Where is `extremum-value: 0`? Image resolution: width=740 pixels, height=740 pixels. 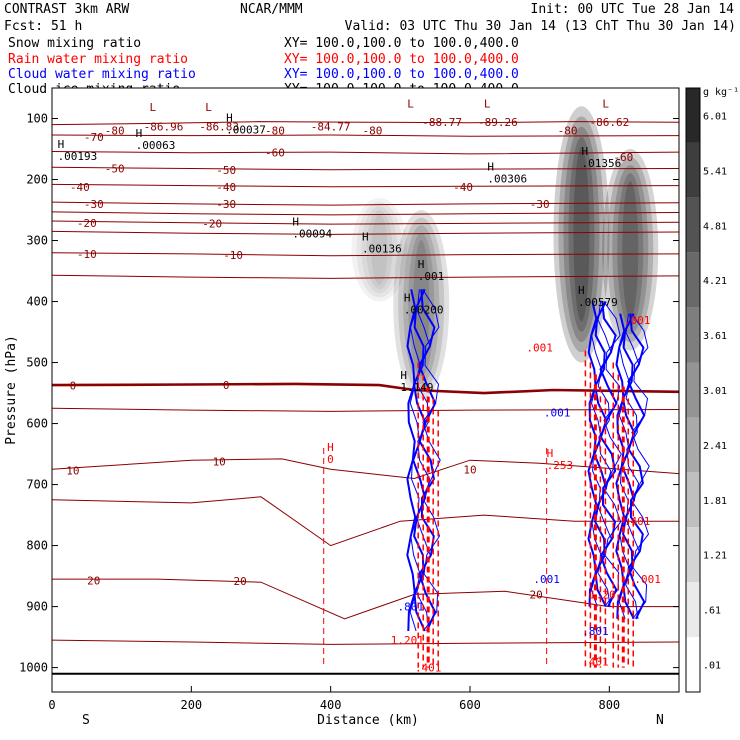
extremum-value: 0 is located at coordinates (330, 459).